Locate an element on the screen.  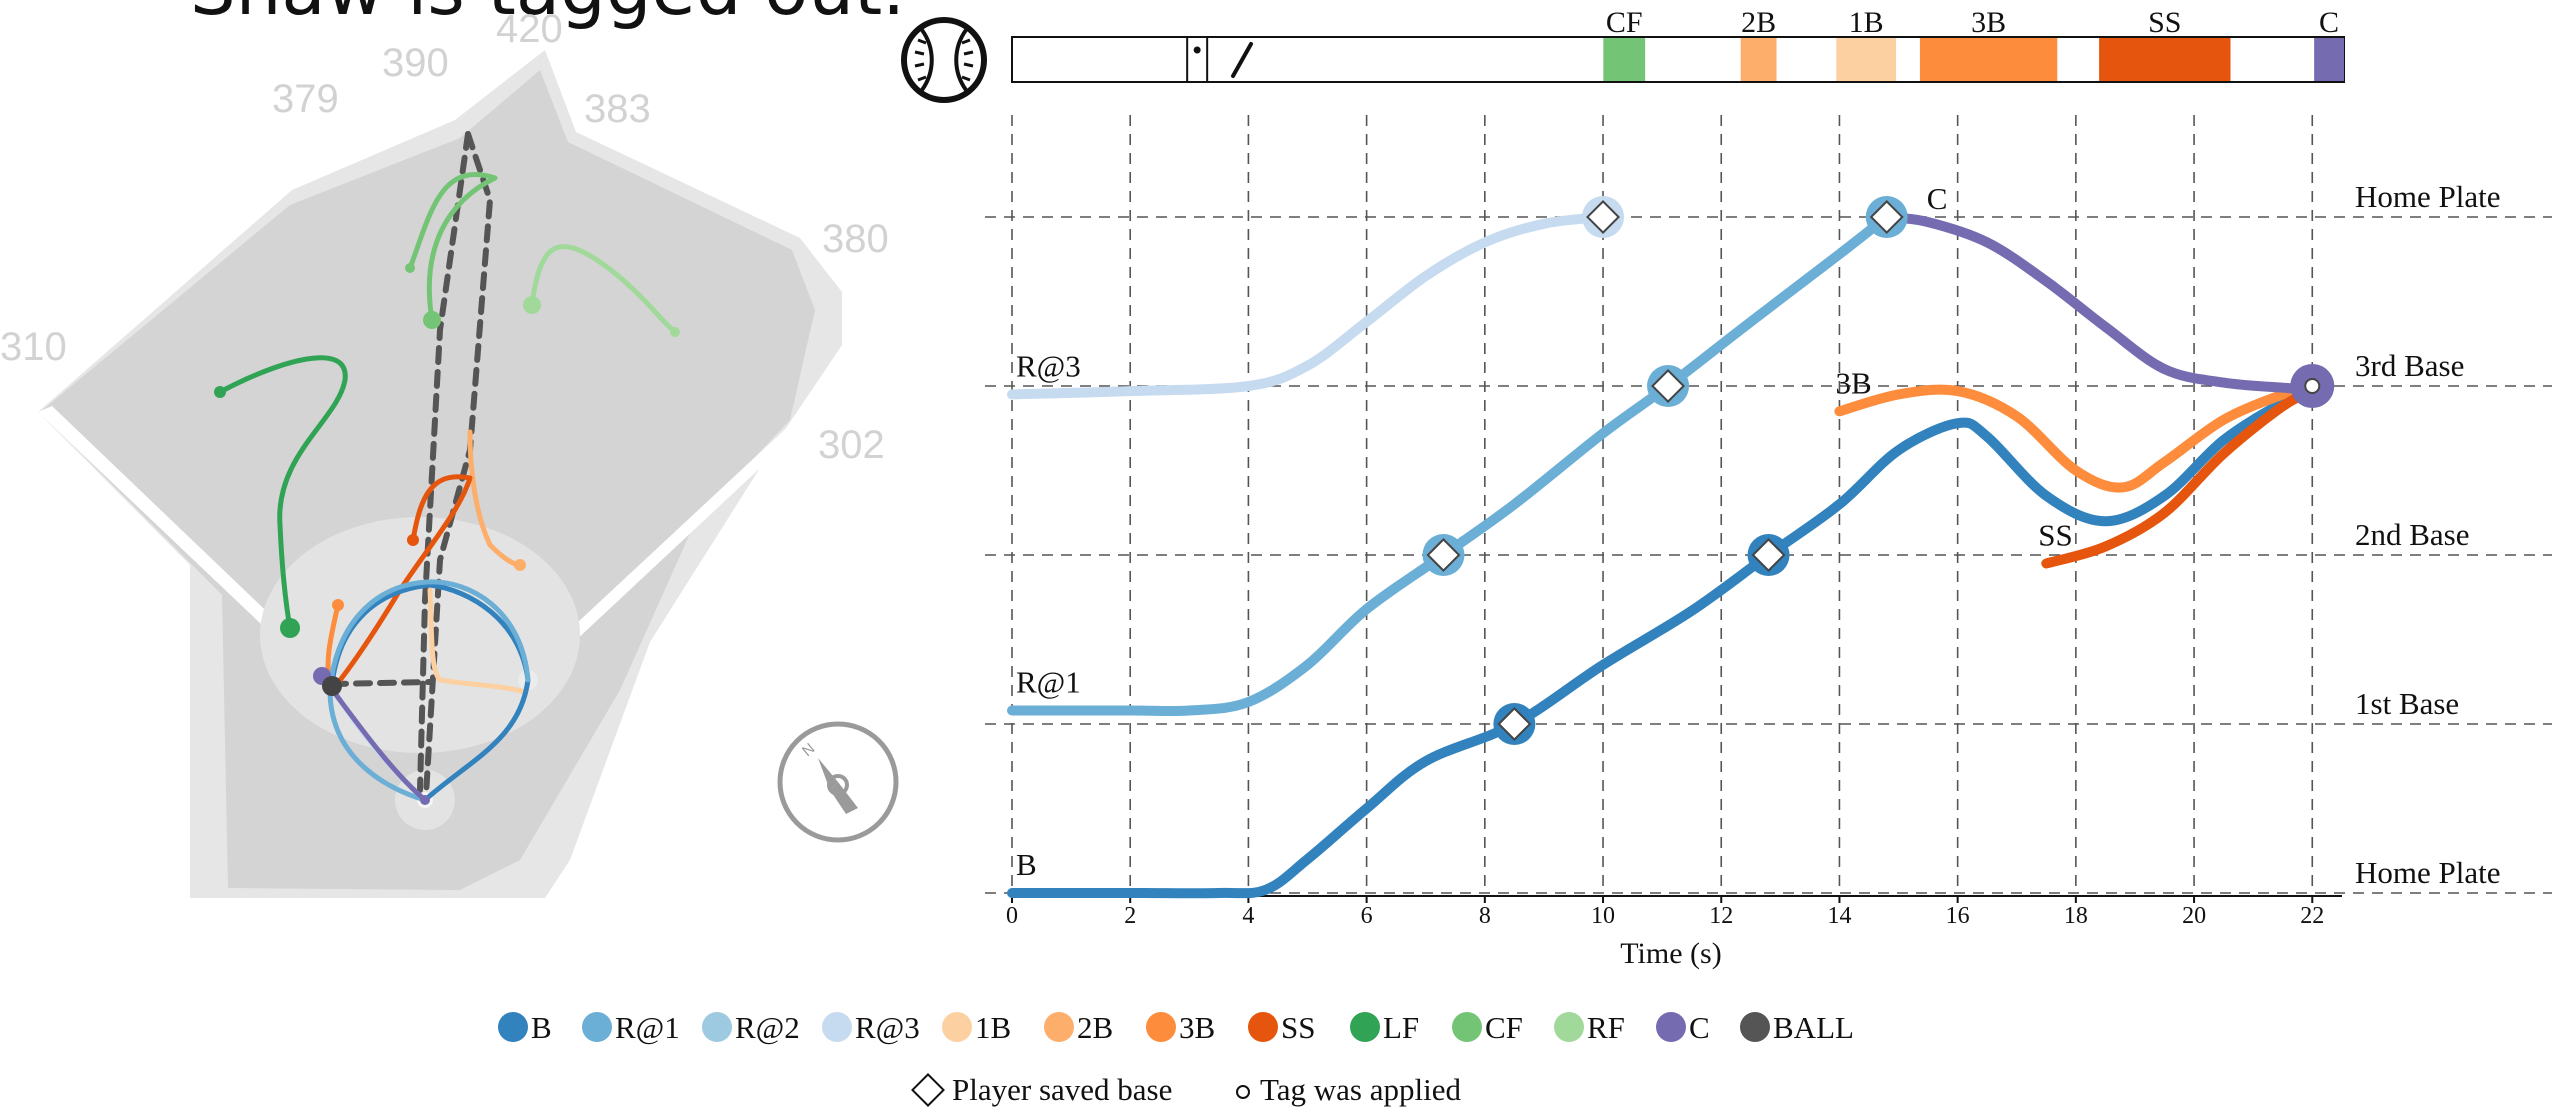
legend-label: RF is located at coordinates (1606, 1027).